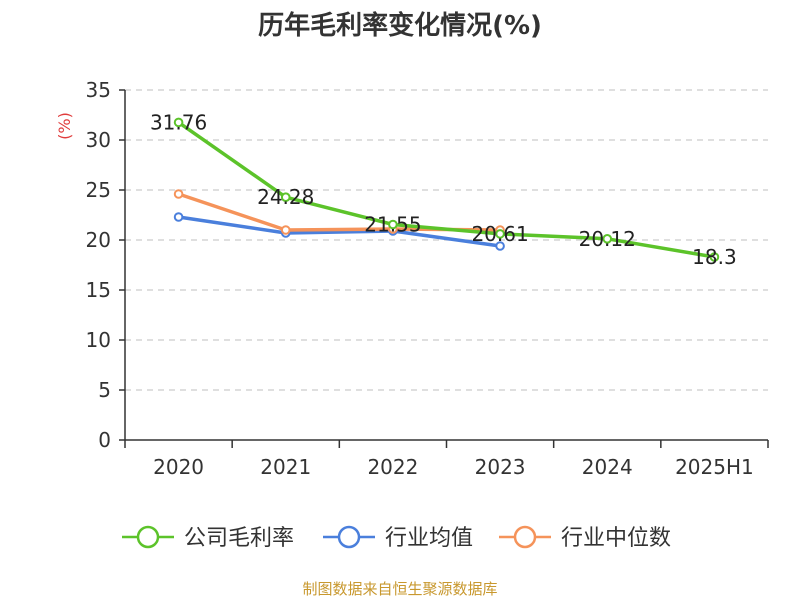  What do you see at coordinates (178, 467) in the screenshot?
I see `x-tick-label: 2020` at bounding box center [178, 467].